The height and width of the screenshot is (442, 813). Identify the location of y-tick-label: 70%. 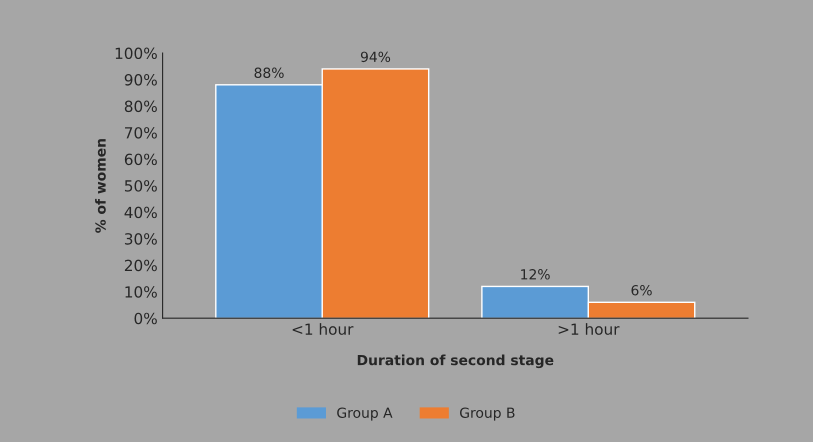
(141, 133).